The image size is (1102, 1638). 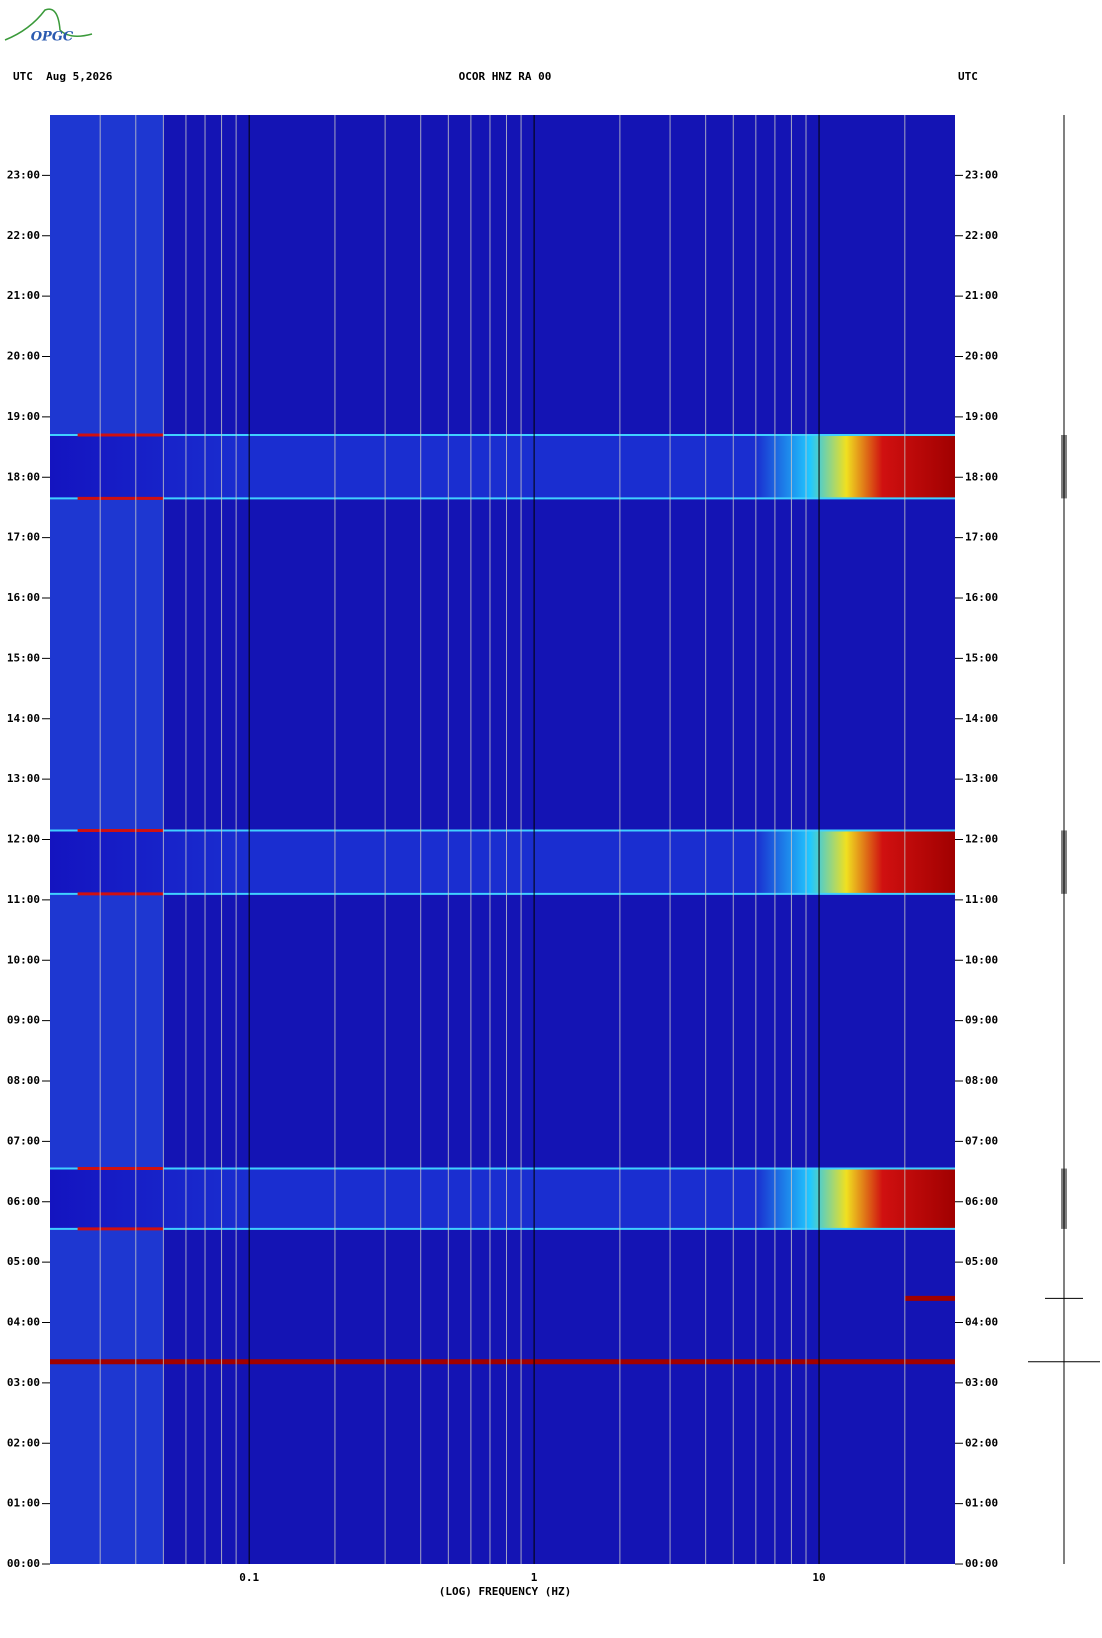 What do you see at coordinates (23, 778) in the screenshot?
I see `y-tick-label-left: 13:00` at bounding box center [23, 778].